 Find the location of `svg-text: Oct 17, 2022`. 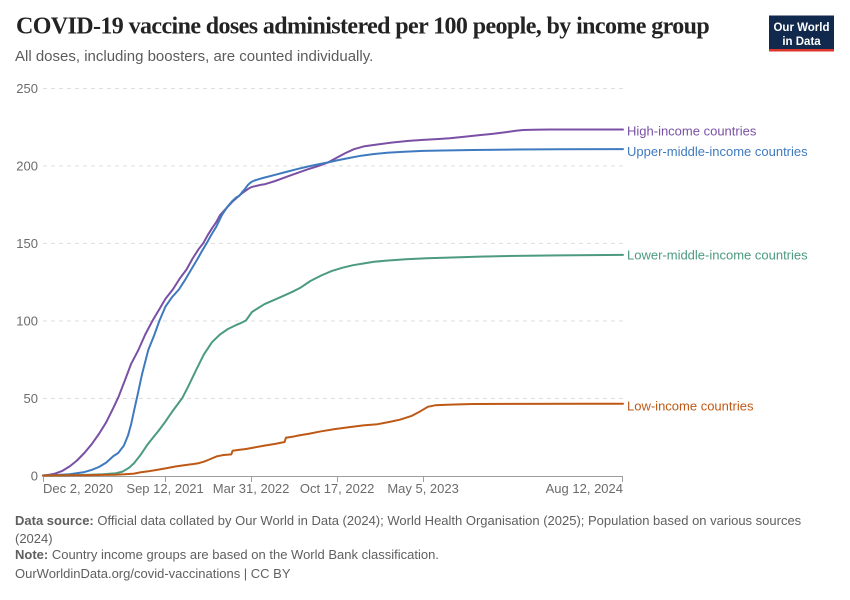

svg-text: Oct 17, 2022 is located at coordinates (337, 488).